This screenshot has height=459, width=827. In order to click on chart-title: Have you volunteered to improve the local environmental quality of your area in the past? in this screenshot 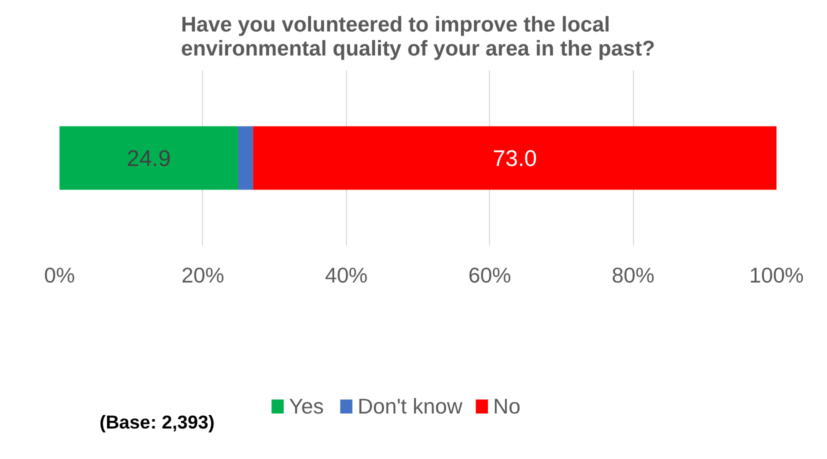, I will do `click(418, 36)`.